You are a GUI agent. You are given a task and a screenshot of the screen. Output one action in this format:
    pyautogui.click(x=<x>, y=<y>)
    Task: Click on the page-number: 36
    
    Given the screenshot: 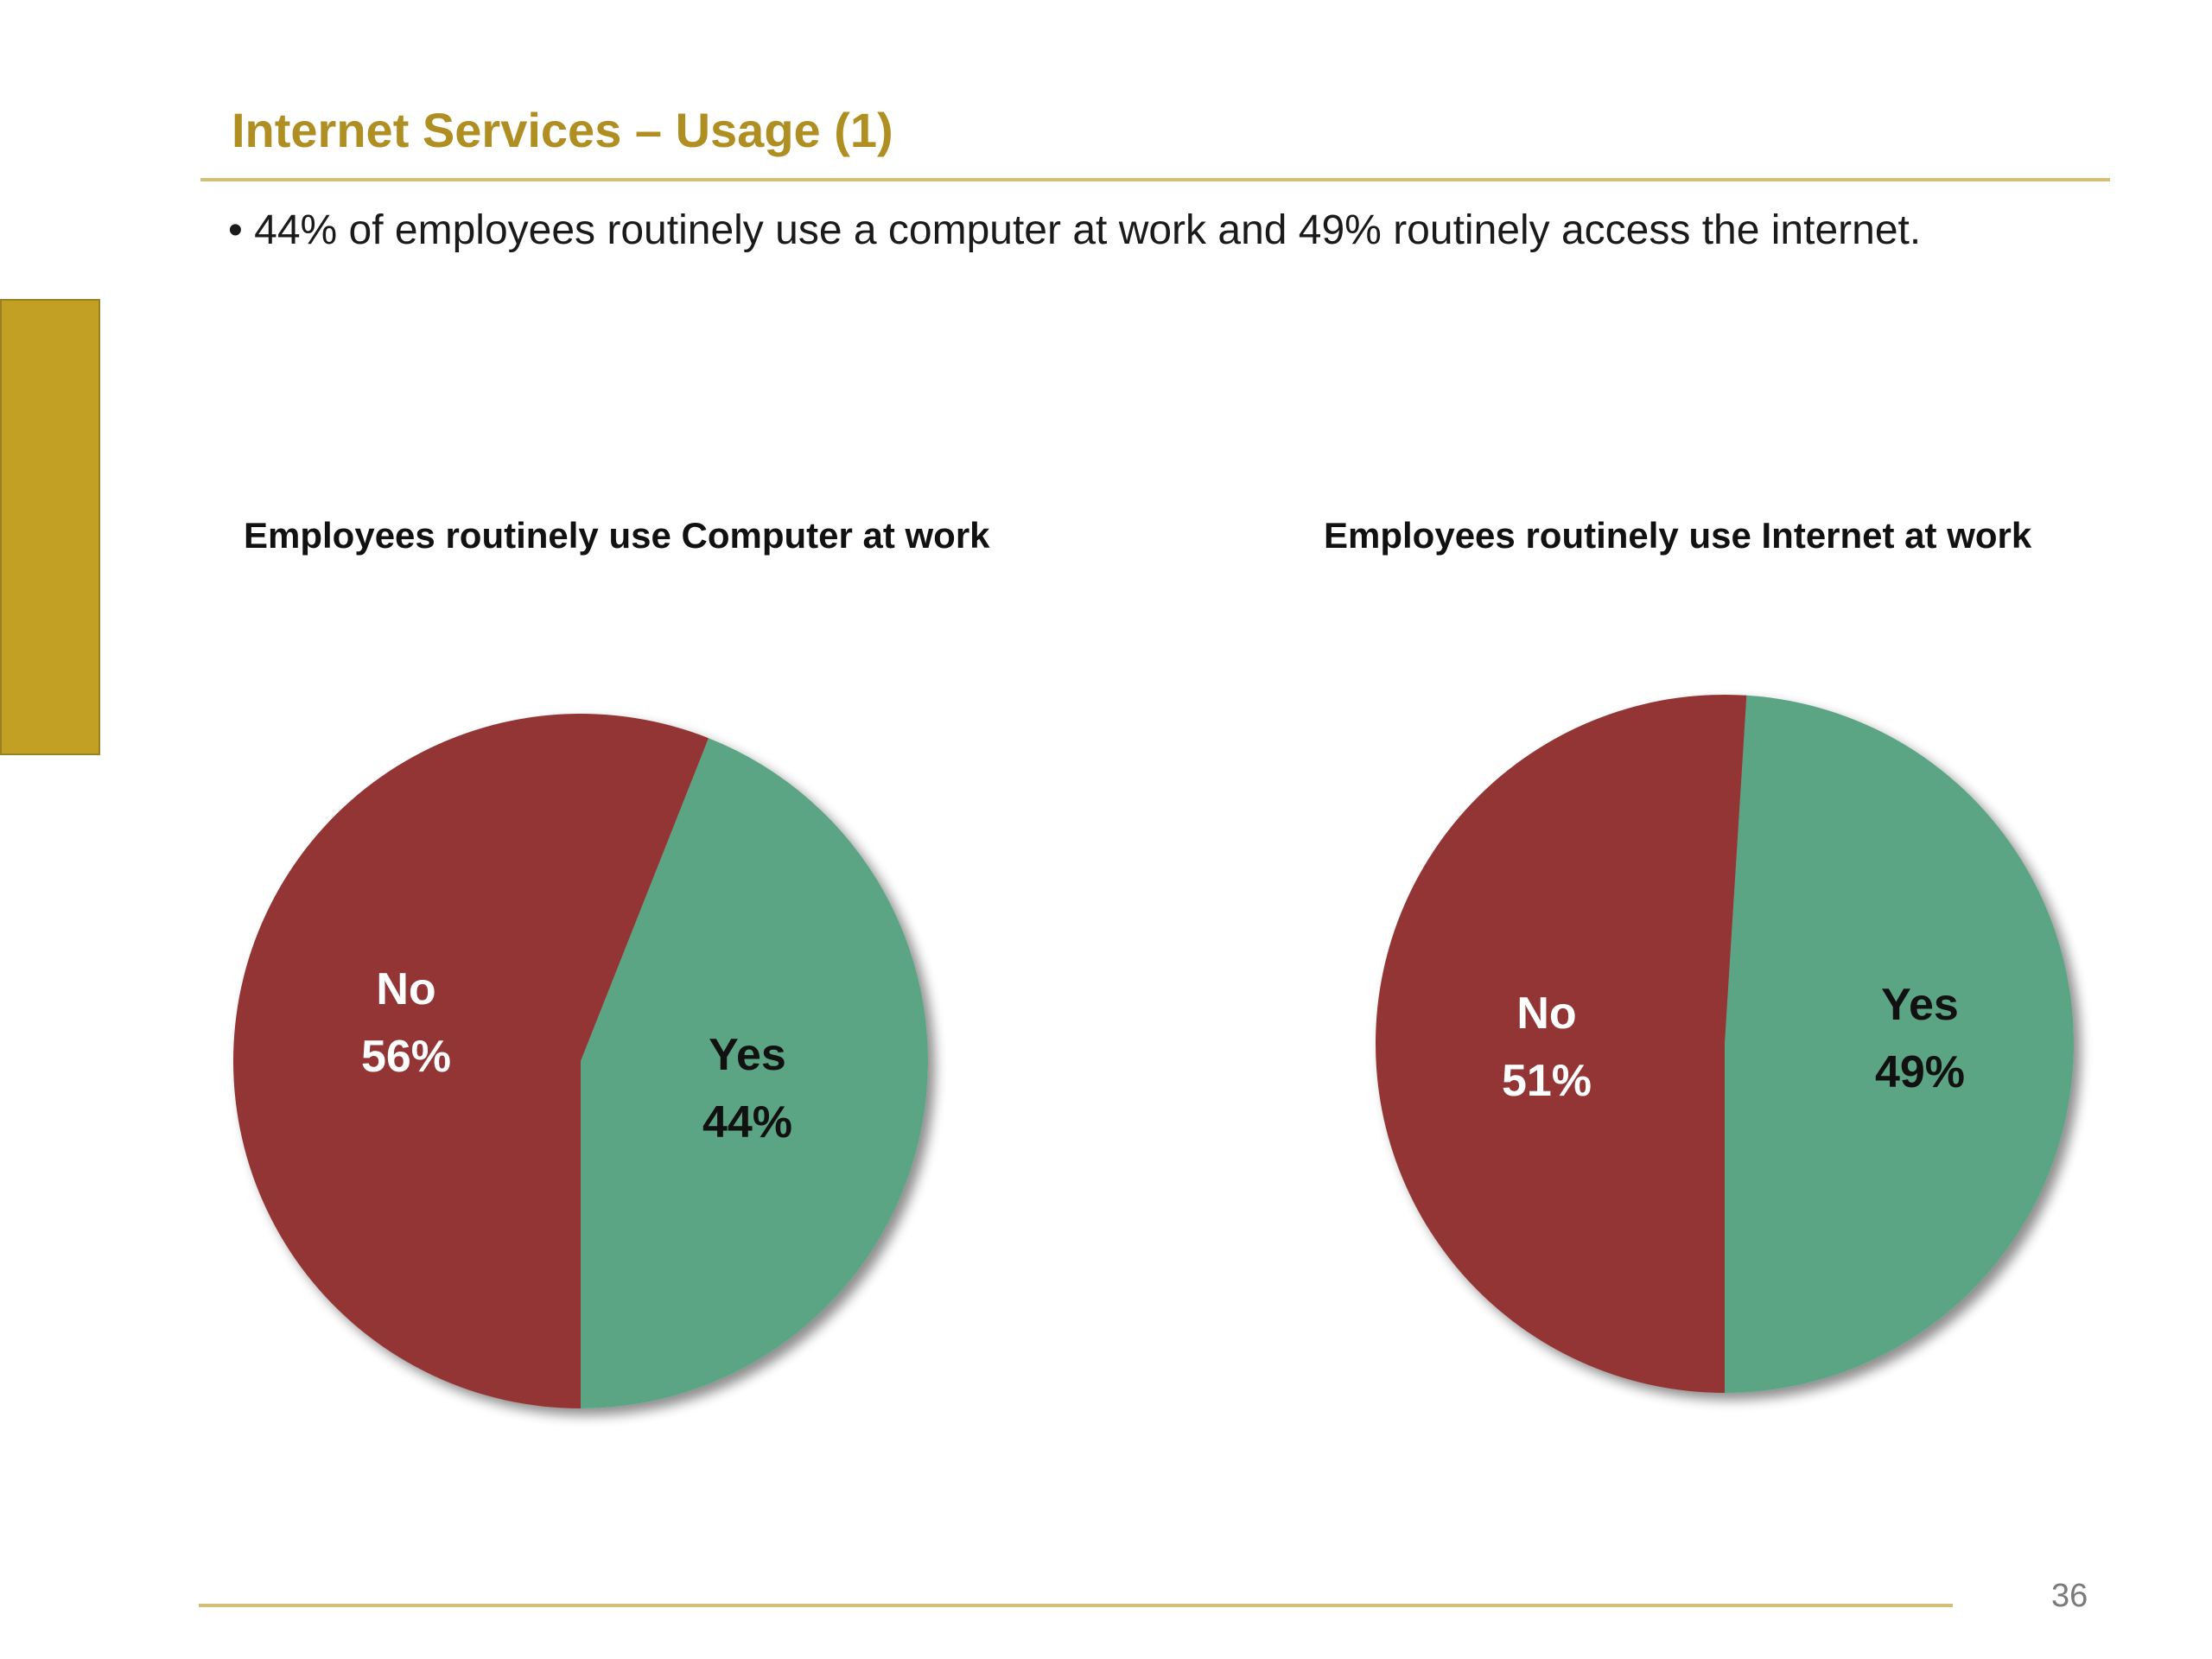 What is the action you would take?
    pyautogui.click(x=2069, y=1596)
    